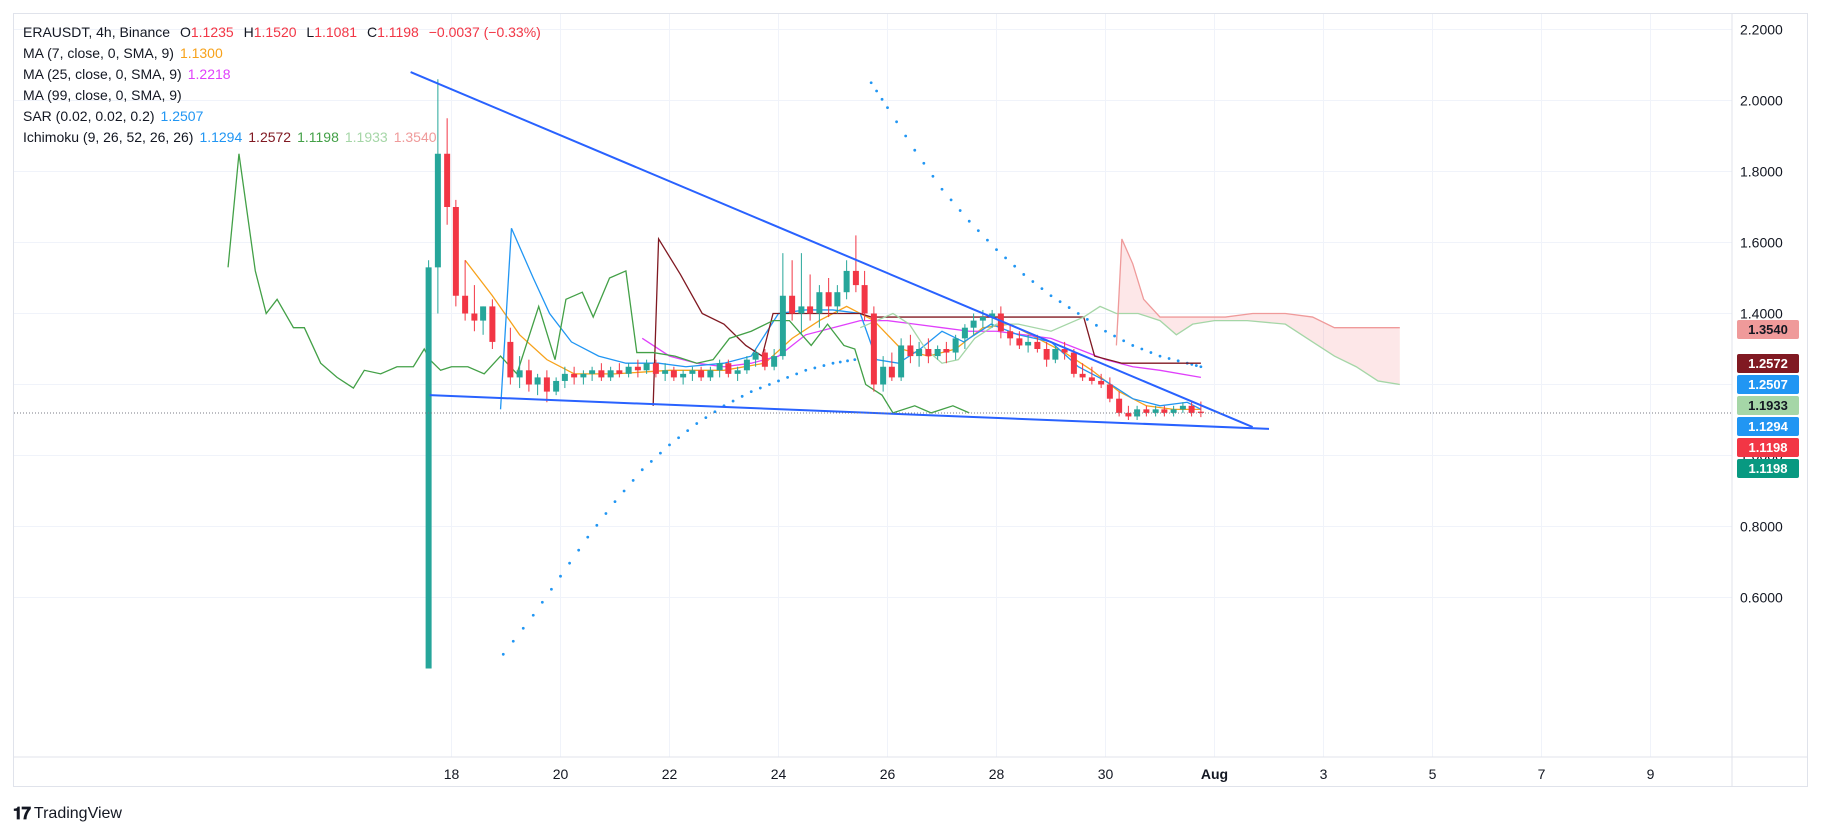 Image resolution: width=1821 pixels, height=835 pixels. I want to click on time-axis-tick-label: Aug, so click(1214, 774).